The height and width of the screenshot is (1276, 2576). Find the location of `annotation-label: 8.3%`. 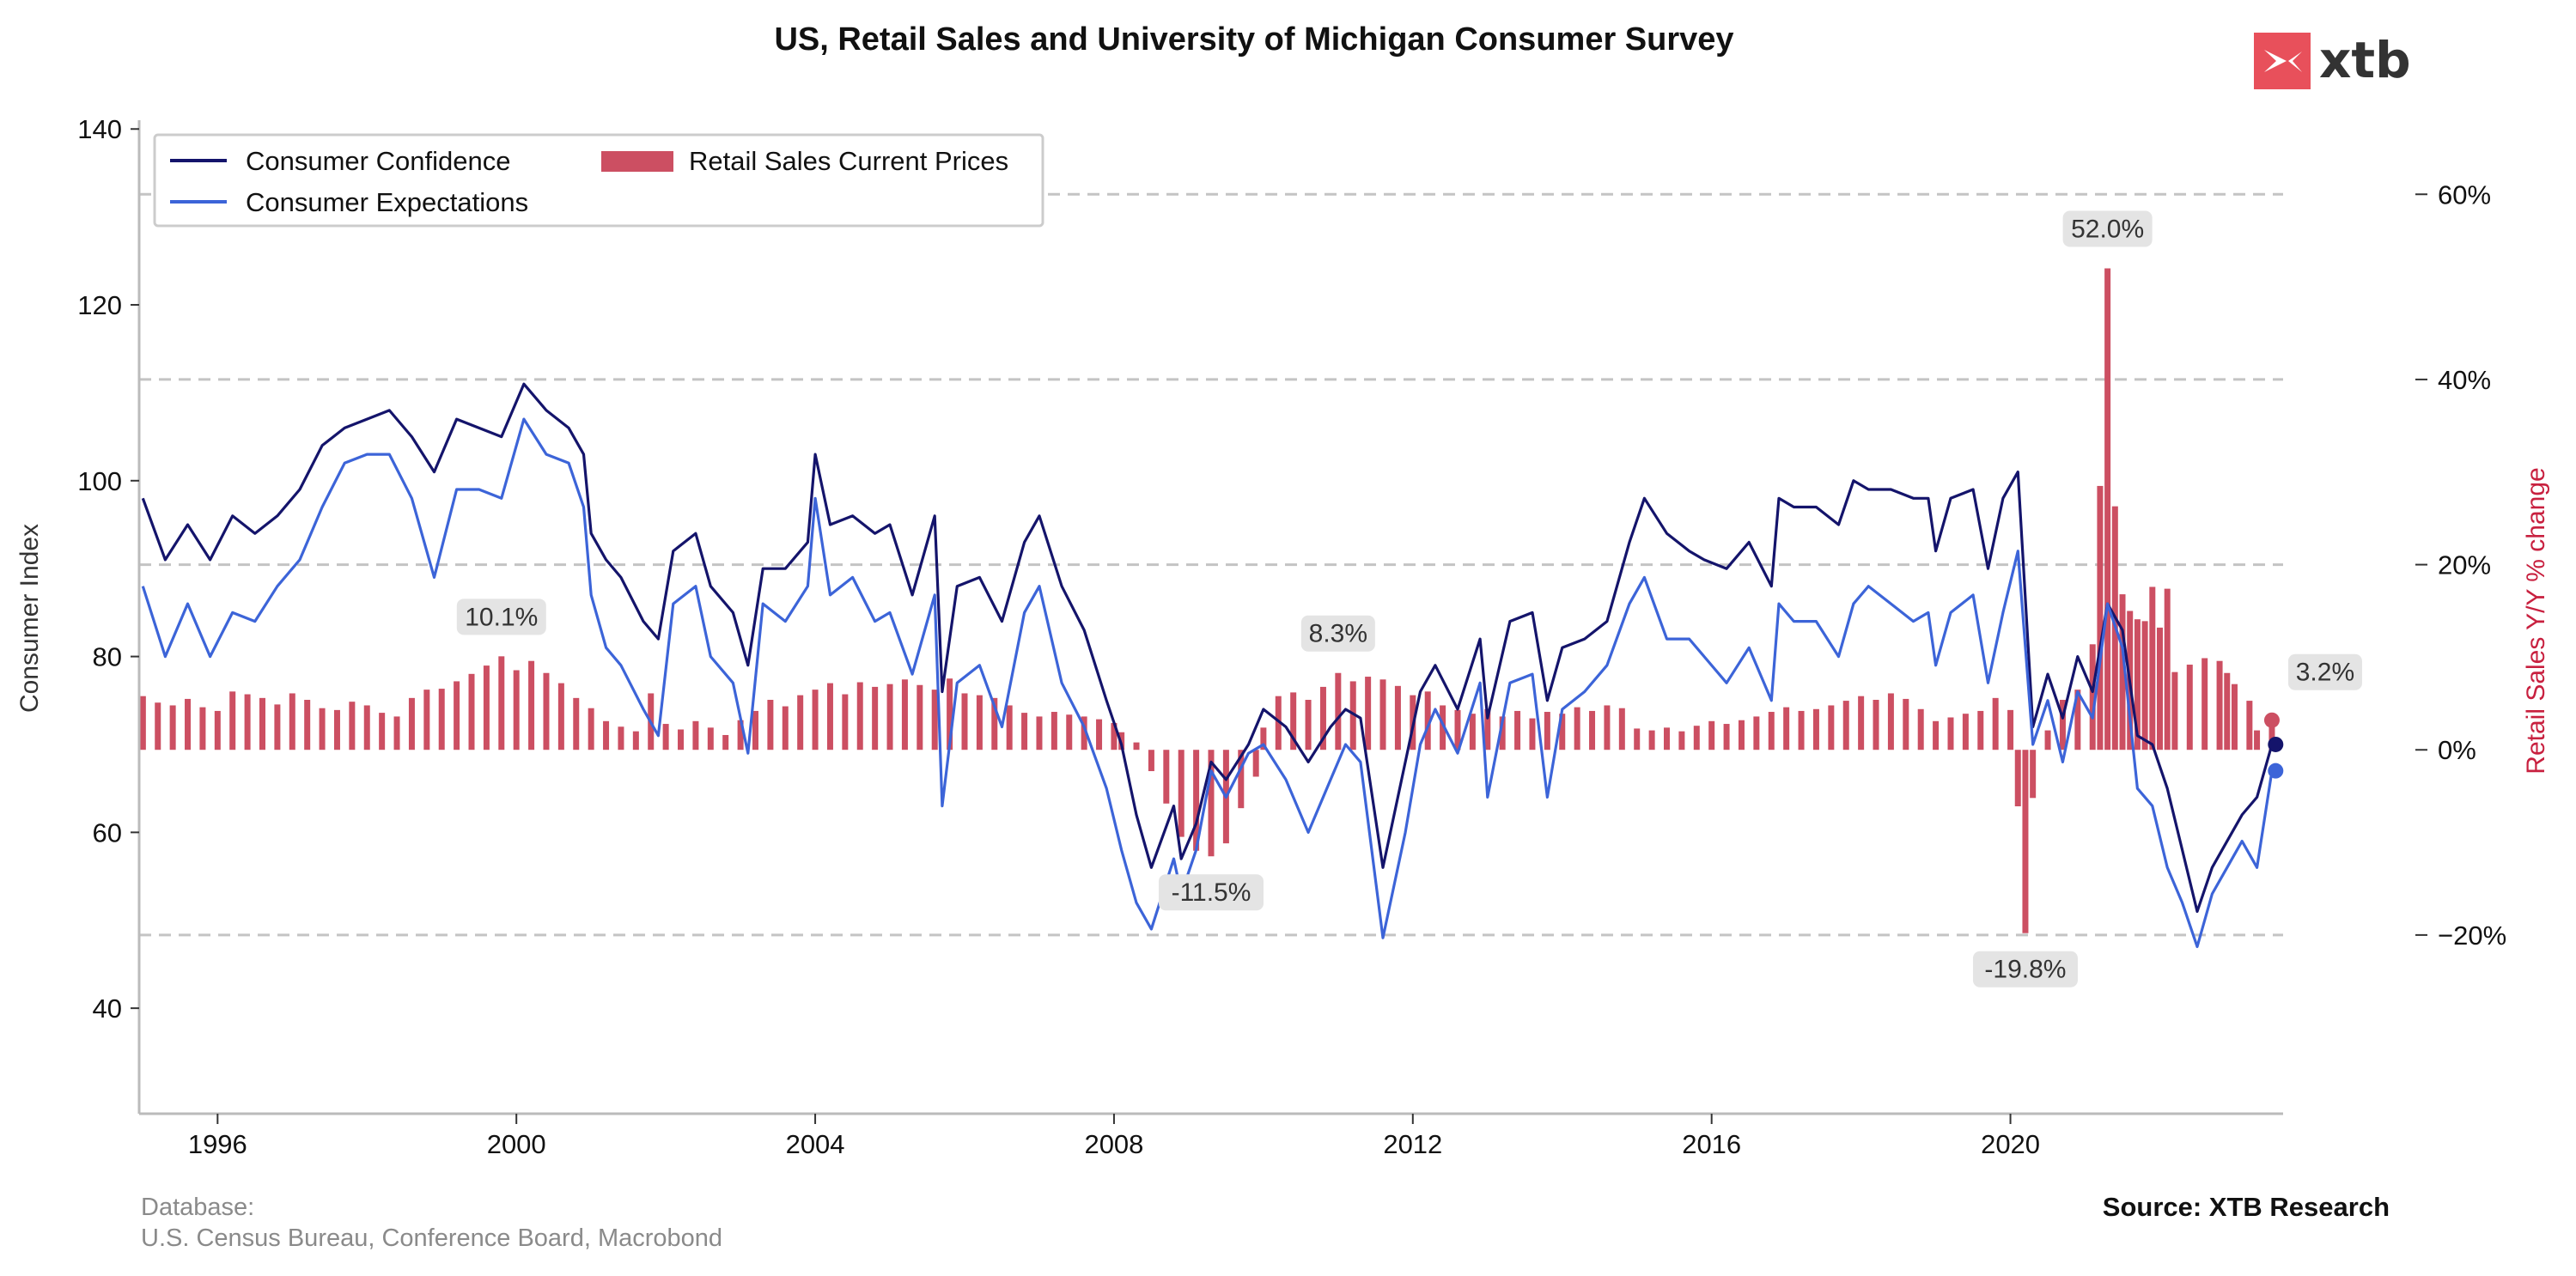

annotation-label: 8.3% is located at coordinates (1338, 634).